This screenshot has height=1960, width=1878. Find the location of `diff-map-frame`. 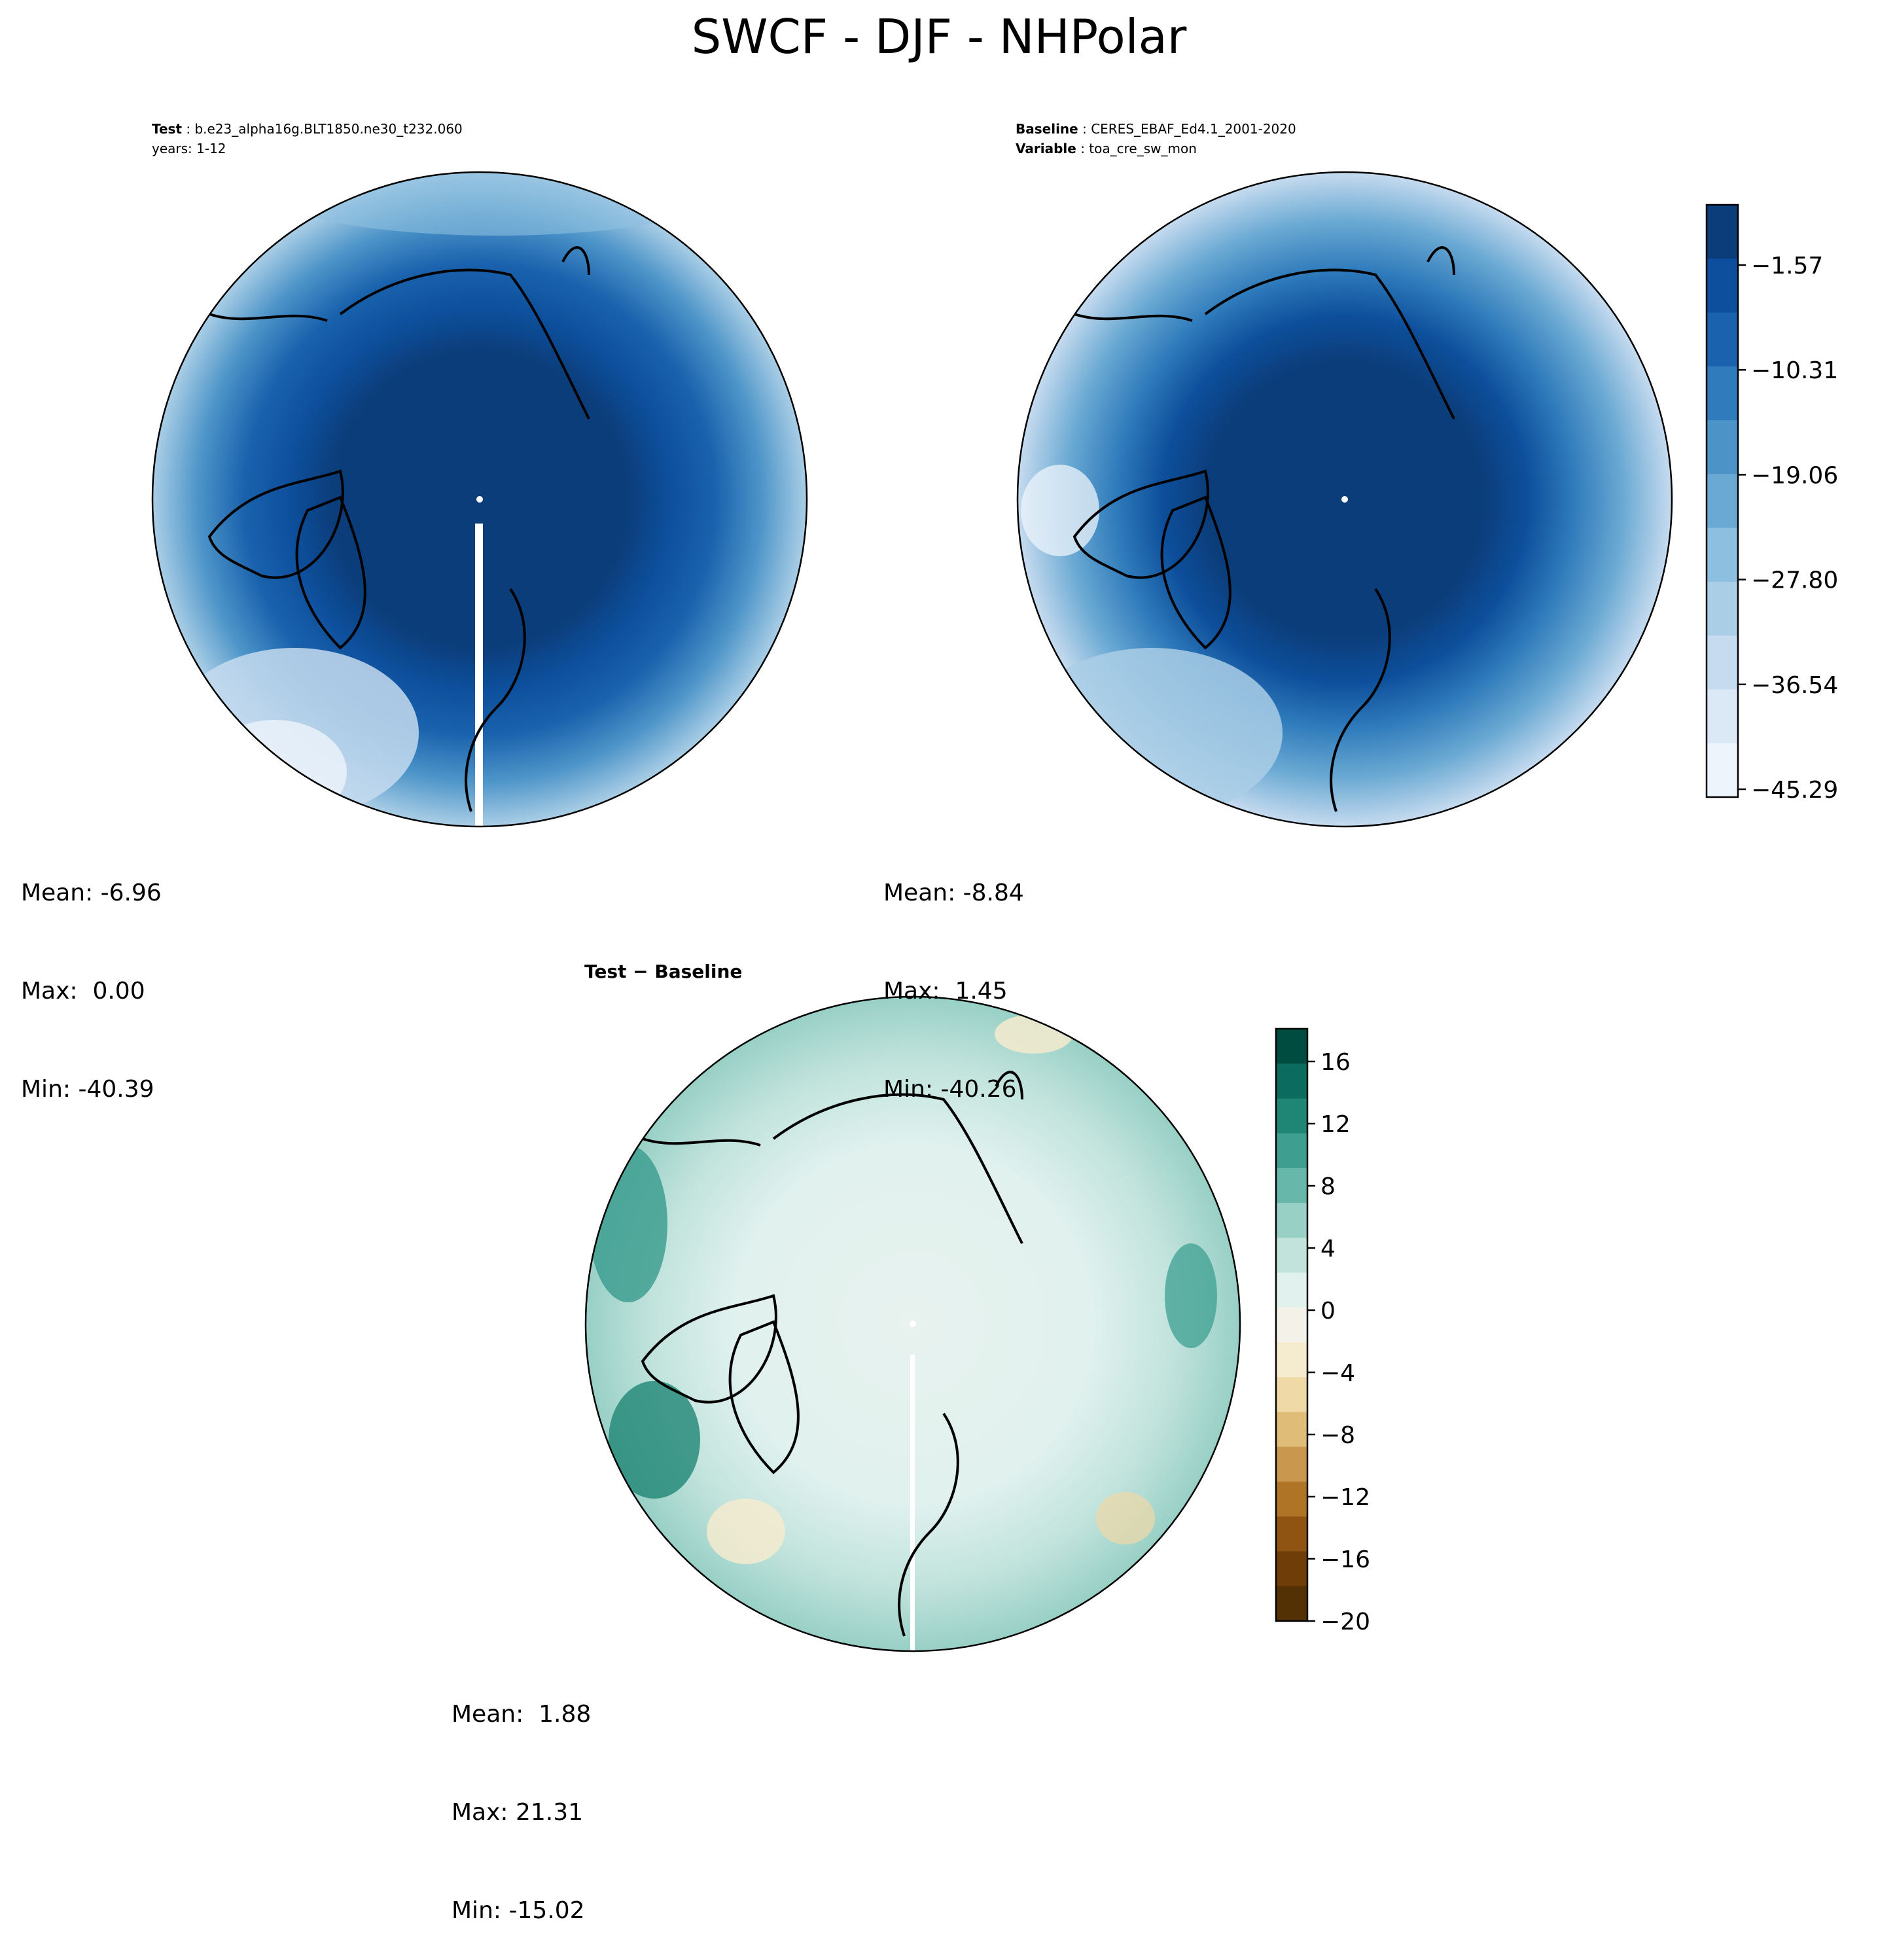

diff-map-frame is located at coordinates (912, 1324).